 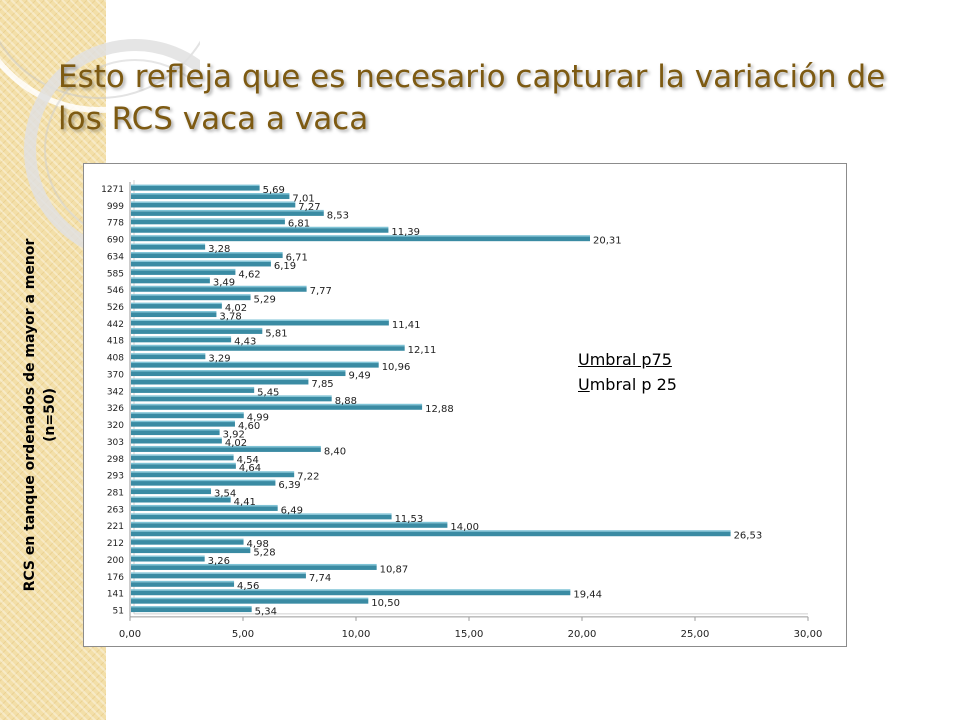 I want to click on value-label: 12,88, so click(x=439, y=409).